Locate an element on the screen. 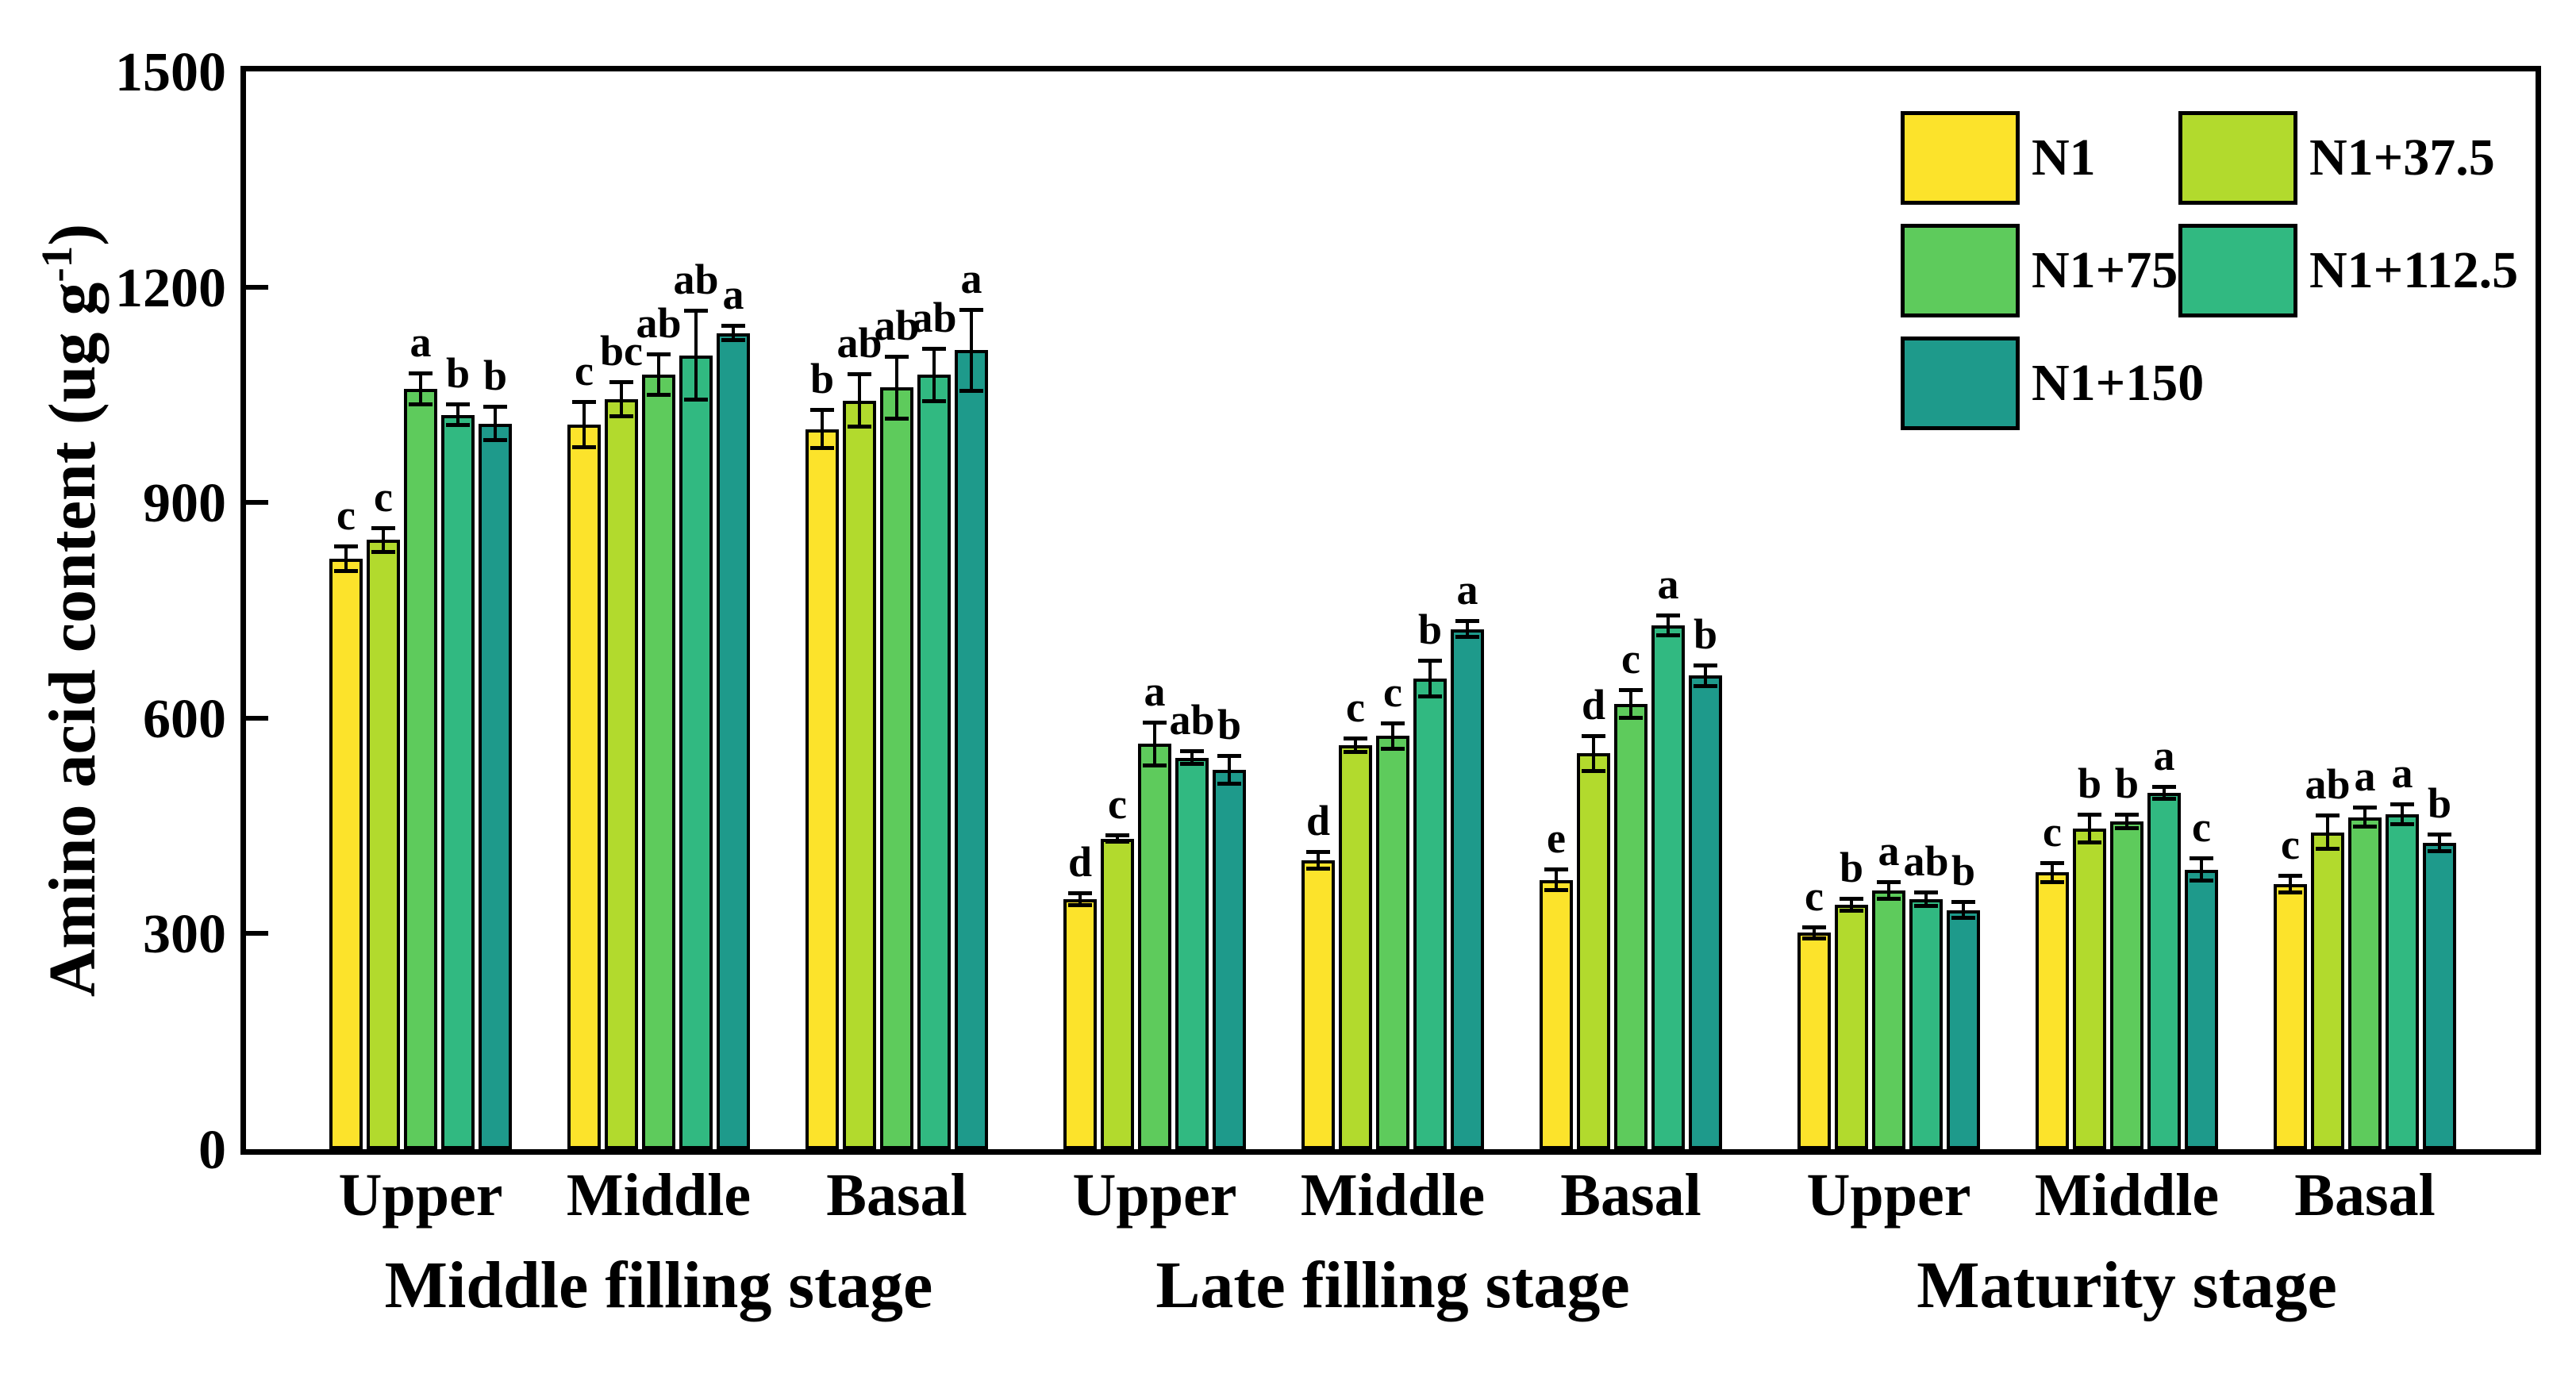 This screenshot has height=1373, width=2576. y-axis-tick-label: 0 is located at coordinates (212, 1150).